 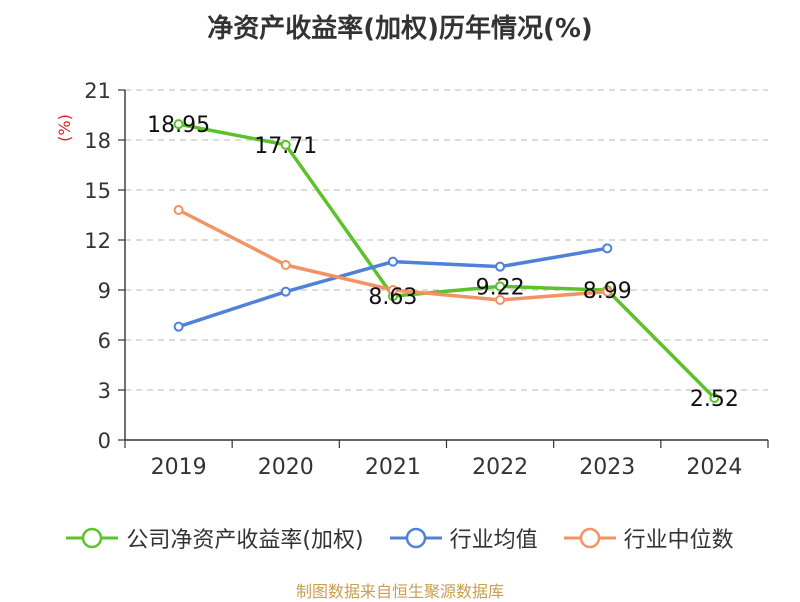 I want to click on data-label: 18.95, so click(x=178, y=125).